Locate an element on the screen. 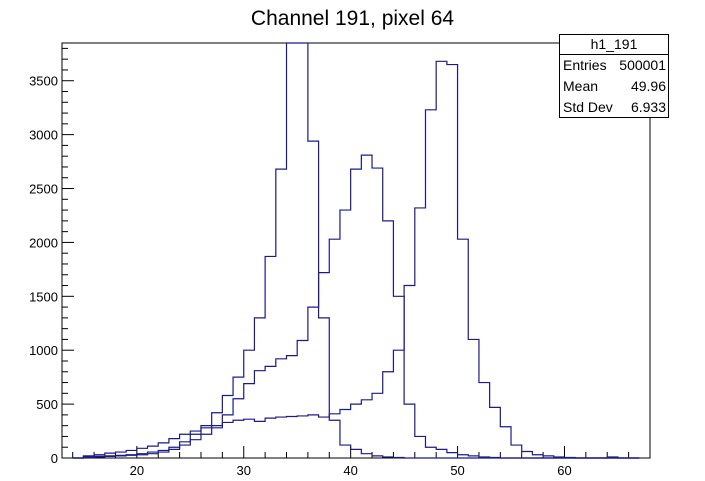 The image size is (705, 481). stats-value: 500001 is located at coordinates (642, 65).